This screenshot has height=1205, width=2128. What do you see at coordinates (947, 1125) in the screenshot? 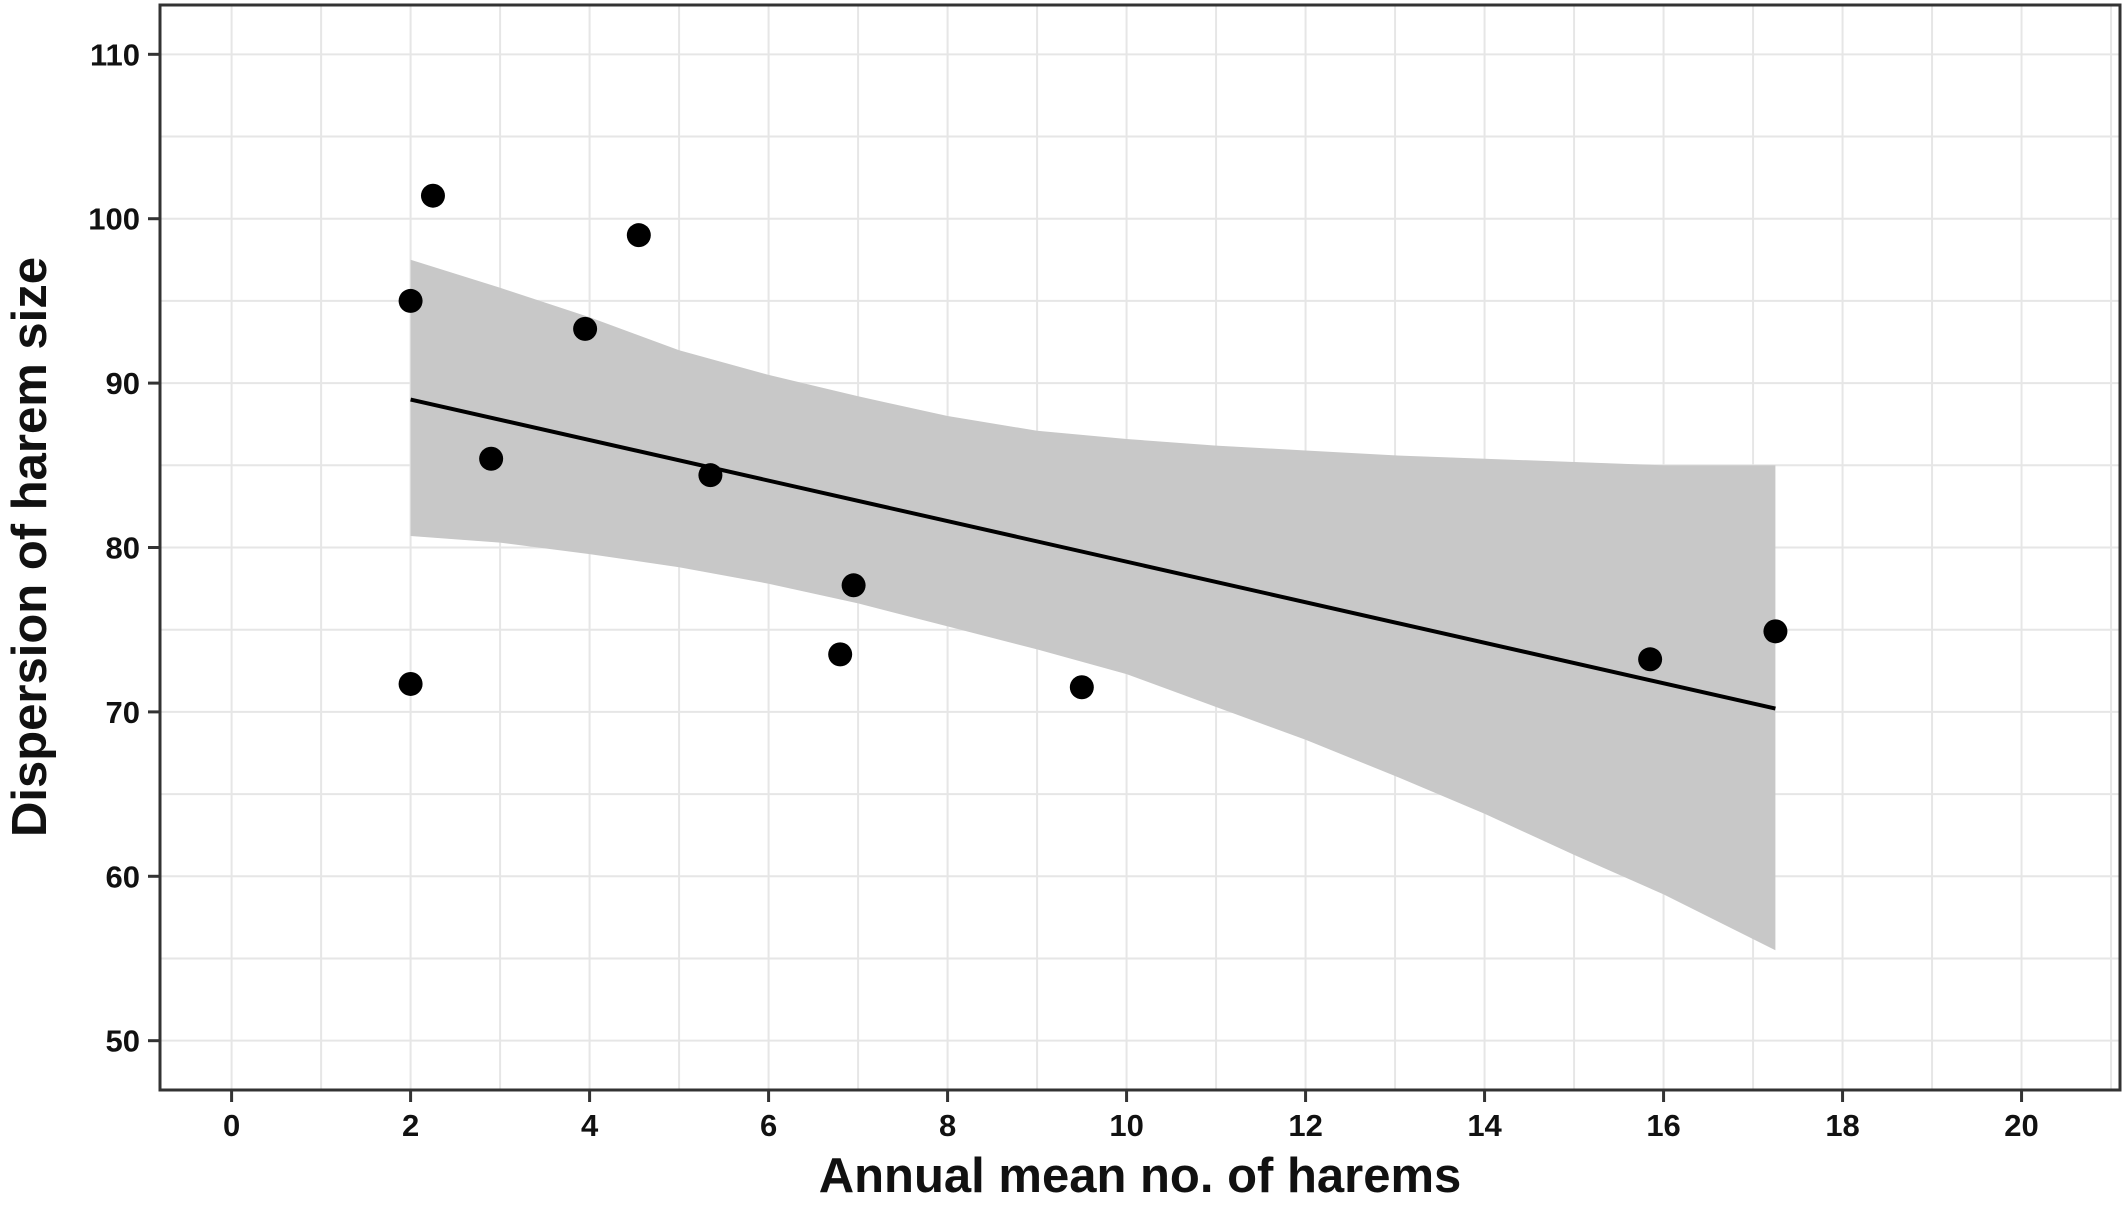
I see `x-tick-label: 8` at bounding box center [947, 1125].